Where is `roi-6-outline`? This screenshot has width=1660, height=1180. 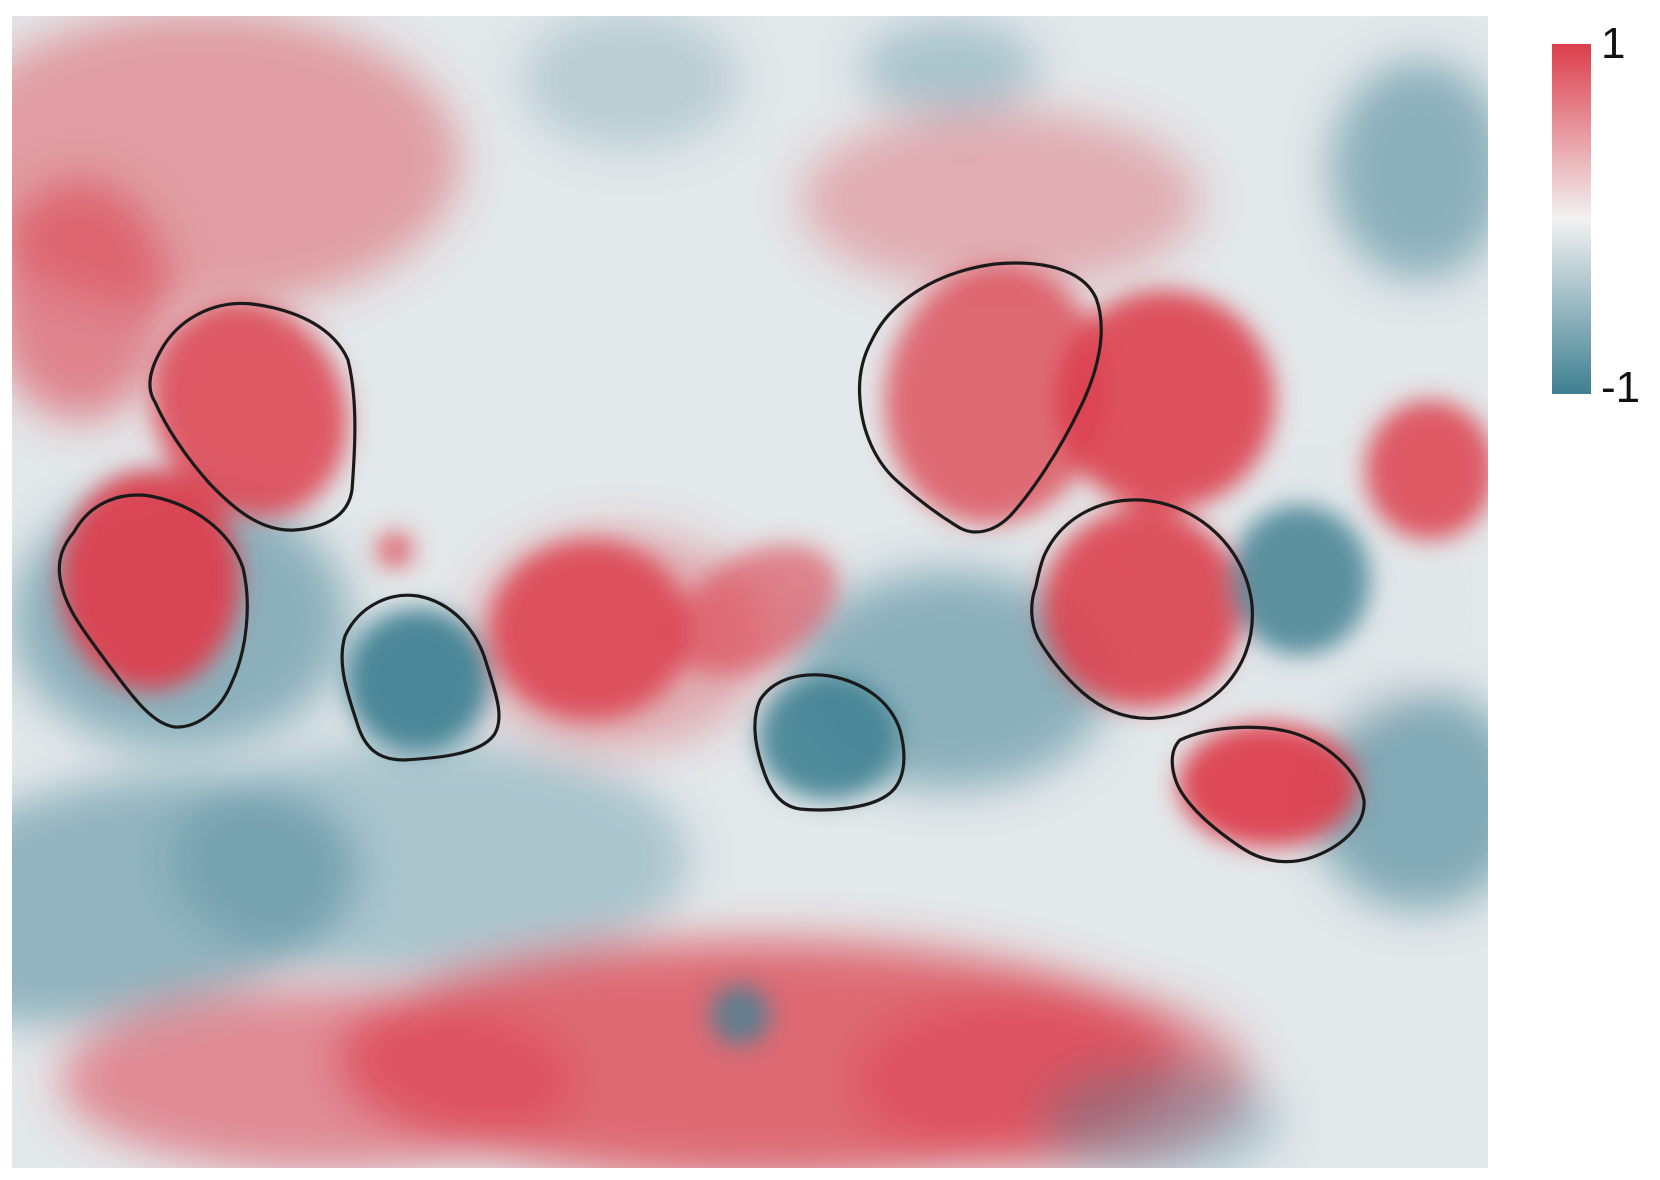
roi-6-outline is located at coordinates (1142, 609).